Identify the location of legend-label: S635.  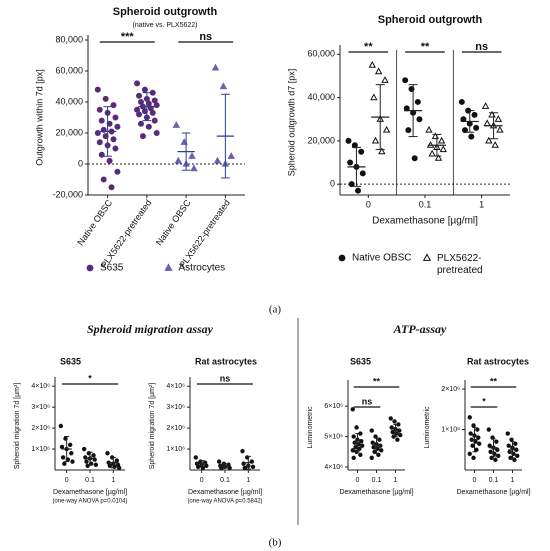
(112, 268).